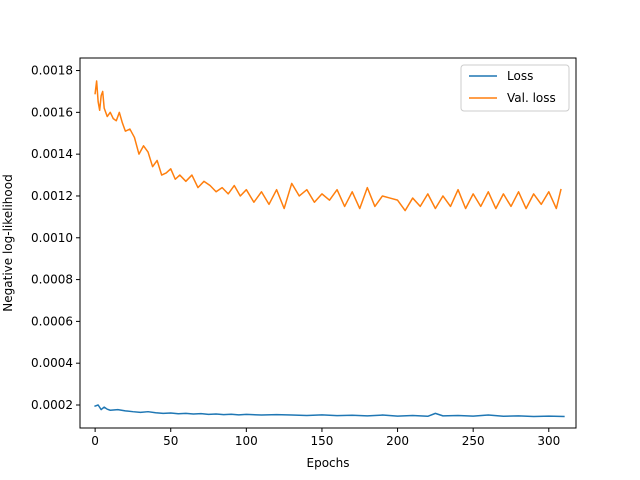 The width and height of the screenshot is (640, 480). Describe the element at coordinates (52, 405) in the screenshot. I see `y-tick-label: 0.0002` at that location.